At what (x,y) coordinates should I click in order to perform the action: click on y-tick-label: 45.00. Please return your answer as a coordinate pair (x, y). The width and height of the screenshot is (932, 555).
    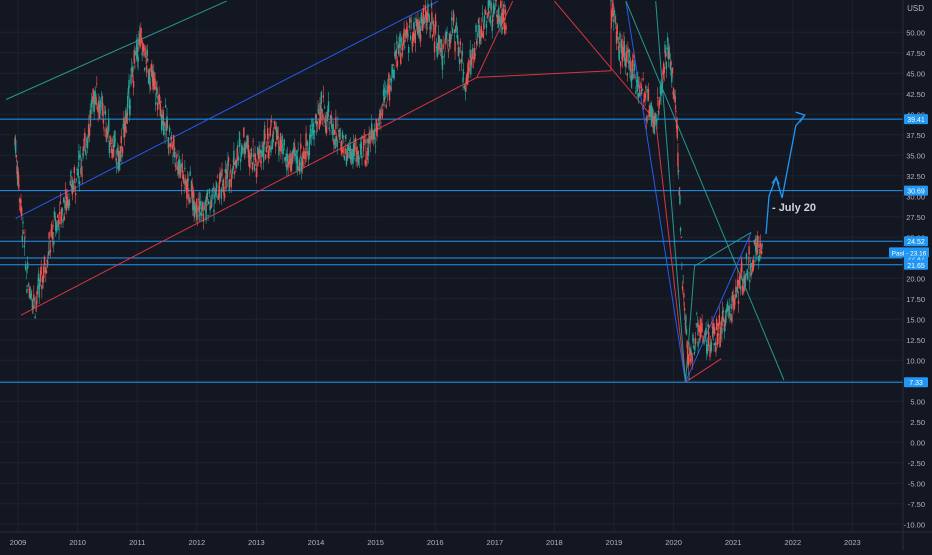
    Looking at the image, I should click on (915, 73).